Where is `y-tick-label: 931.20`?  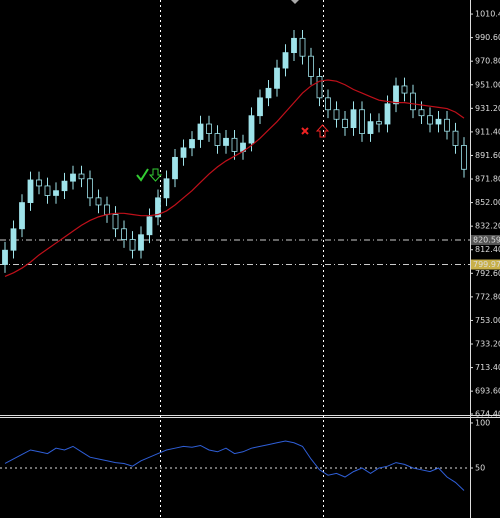
y-tick-label: 931.20 is located at coordinates (487, 108).